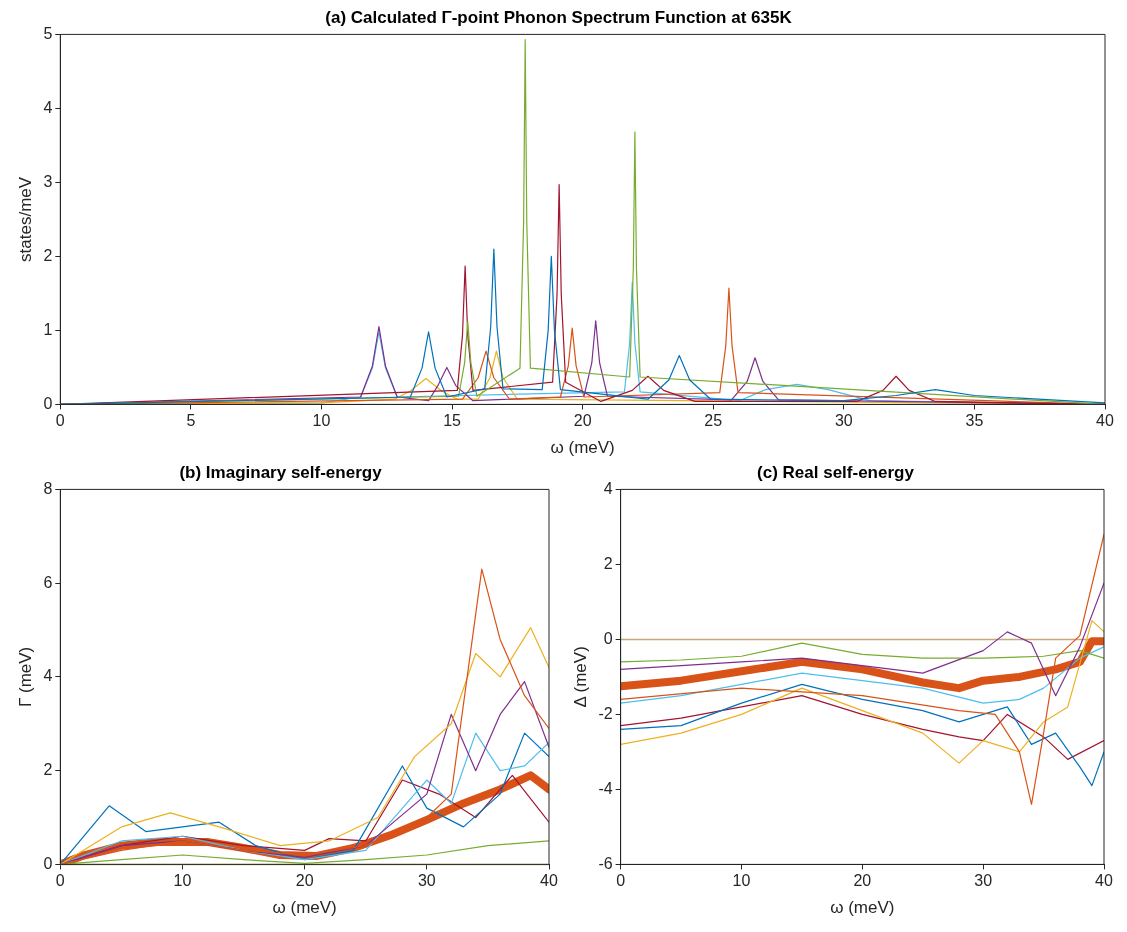 This screenshot has width=1127, height=932. What do you see at coordinates (48, 181) in the screenshot?
I see `y-tick-label: 3` at bounding box center [48, 181].